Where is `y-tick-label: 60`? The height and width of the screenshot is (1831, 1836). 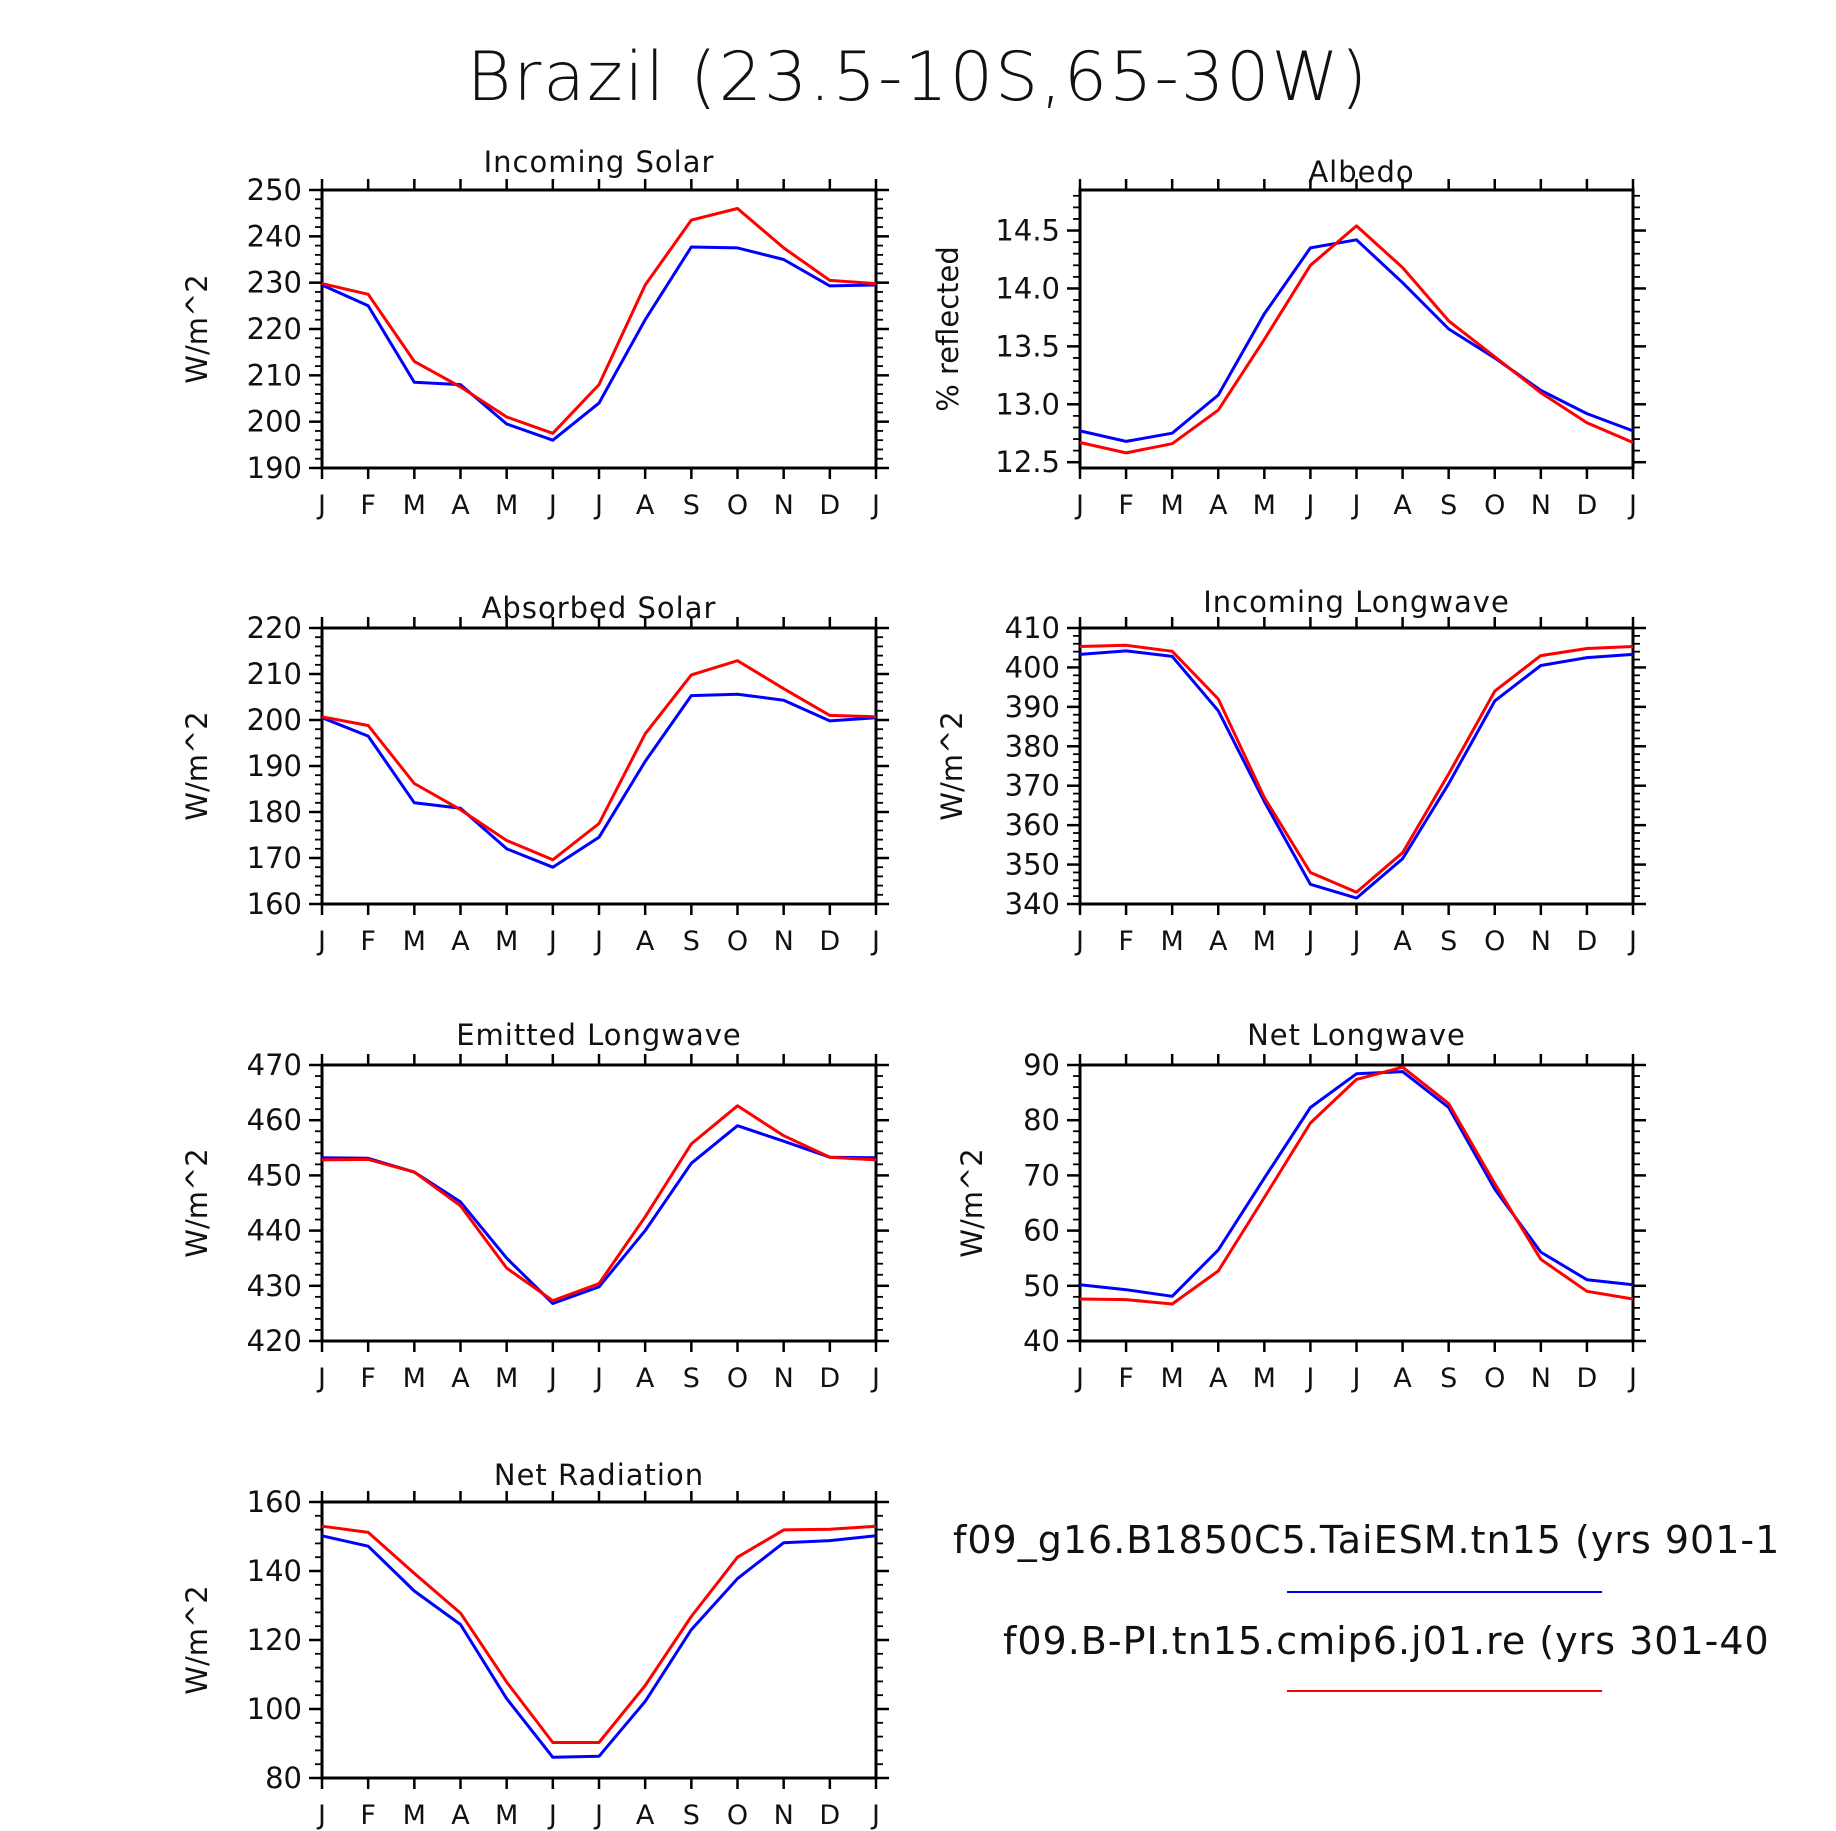
y-tick-label: 60 is located at coordinates (1041, 1231).